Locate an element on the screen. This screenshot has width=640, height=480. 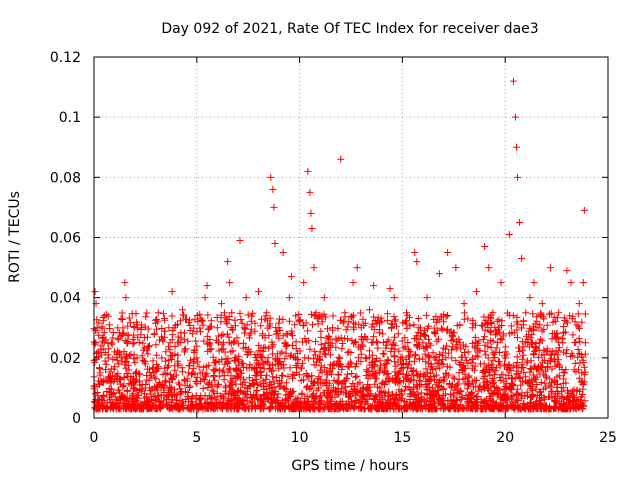
x-tick-label: 20 is located at coordinates (505, 438).